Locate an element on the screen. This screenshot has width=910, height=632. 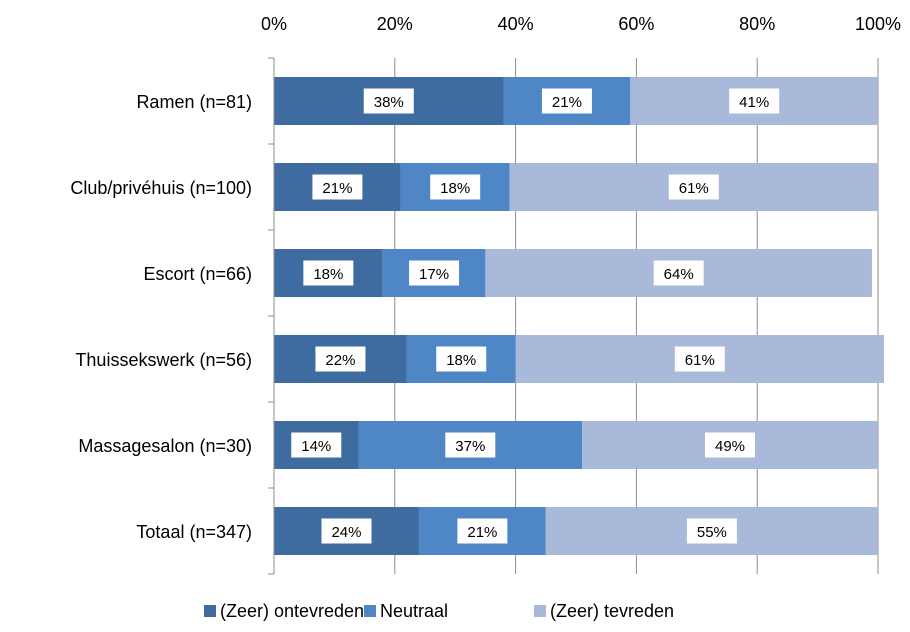
data-label: 14% is located at coordinates (316, 446).